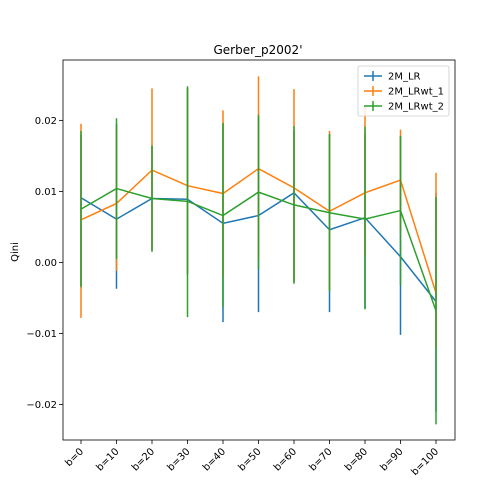  Describe the element at coordinates (46, 263) in the screenshot. I see `y-tick-label-2: 0.00` at that location.